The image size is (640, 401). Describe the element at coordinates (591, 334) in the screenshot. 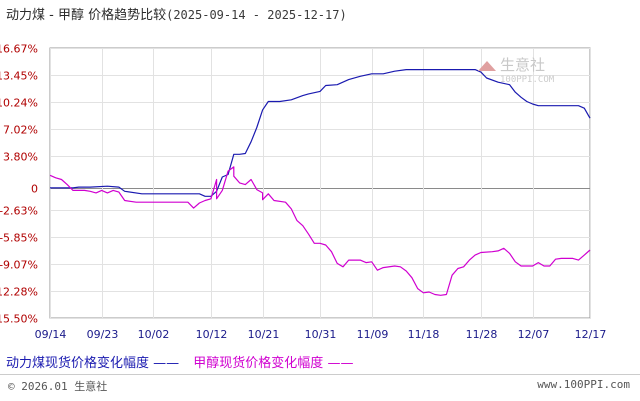

I see `x-tick-label: 12/17` at that location.